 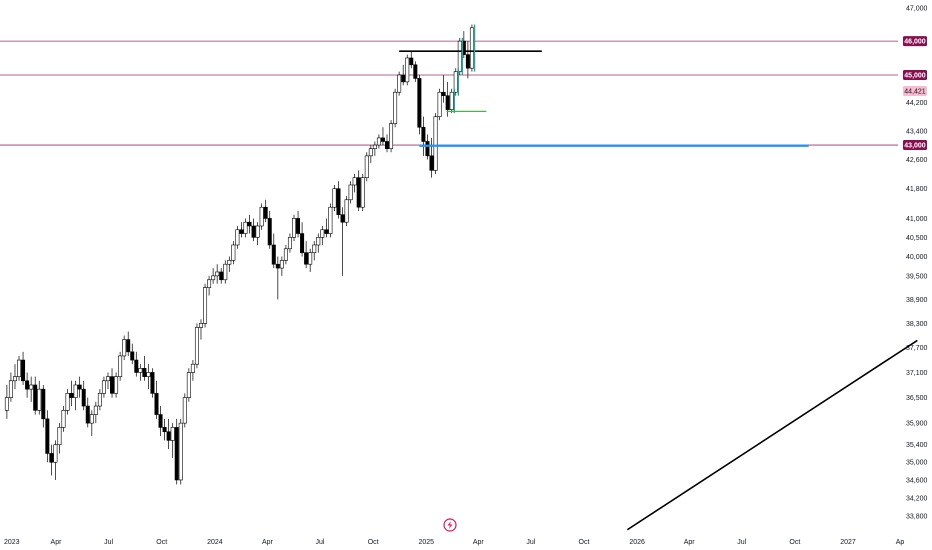 I want to click on y-tick-label: 47,000, so click(x=917, y=9).